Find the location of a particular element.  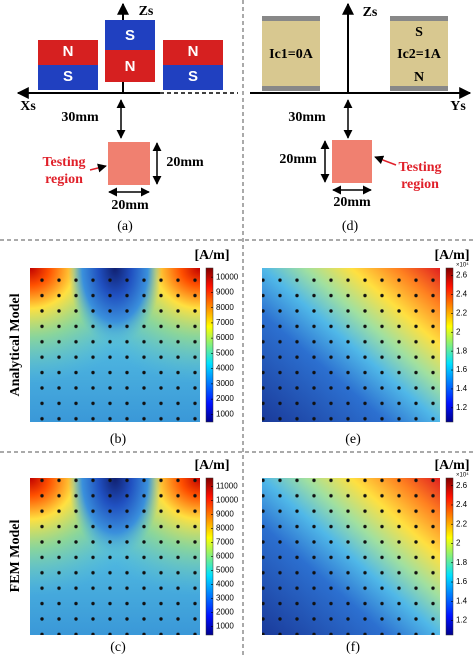

caption: (a) is located at coordinates (125, 226).